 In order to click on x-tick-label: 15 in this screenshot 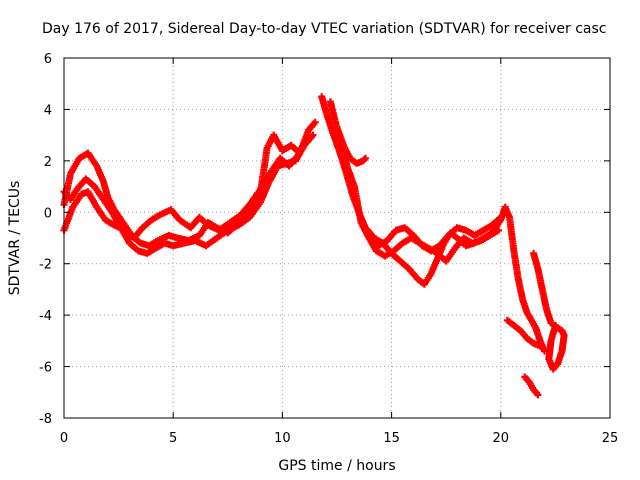, I will do `click(391, 438)`.